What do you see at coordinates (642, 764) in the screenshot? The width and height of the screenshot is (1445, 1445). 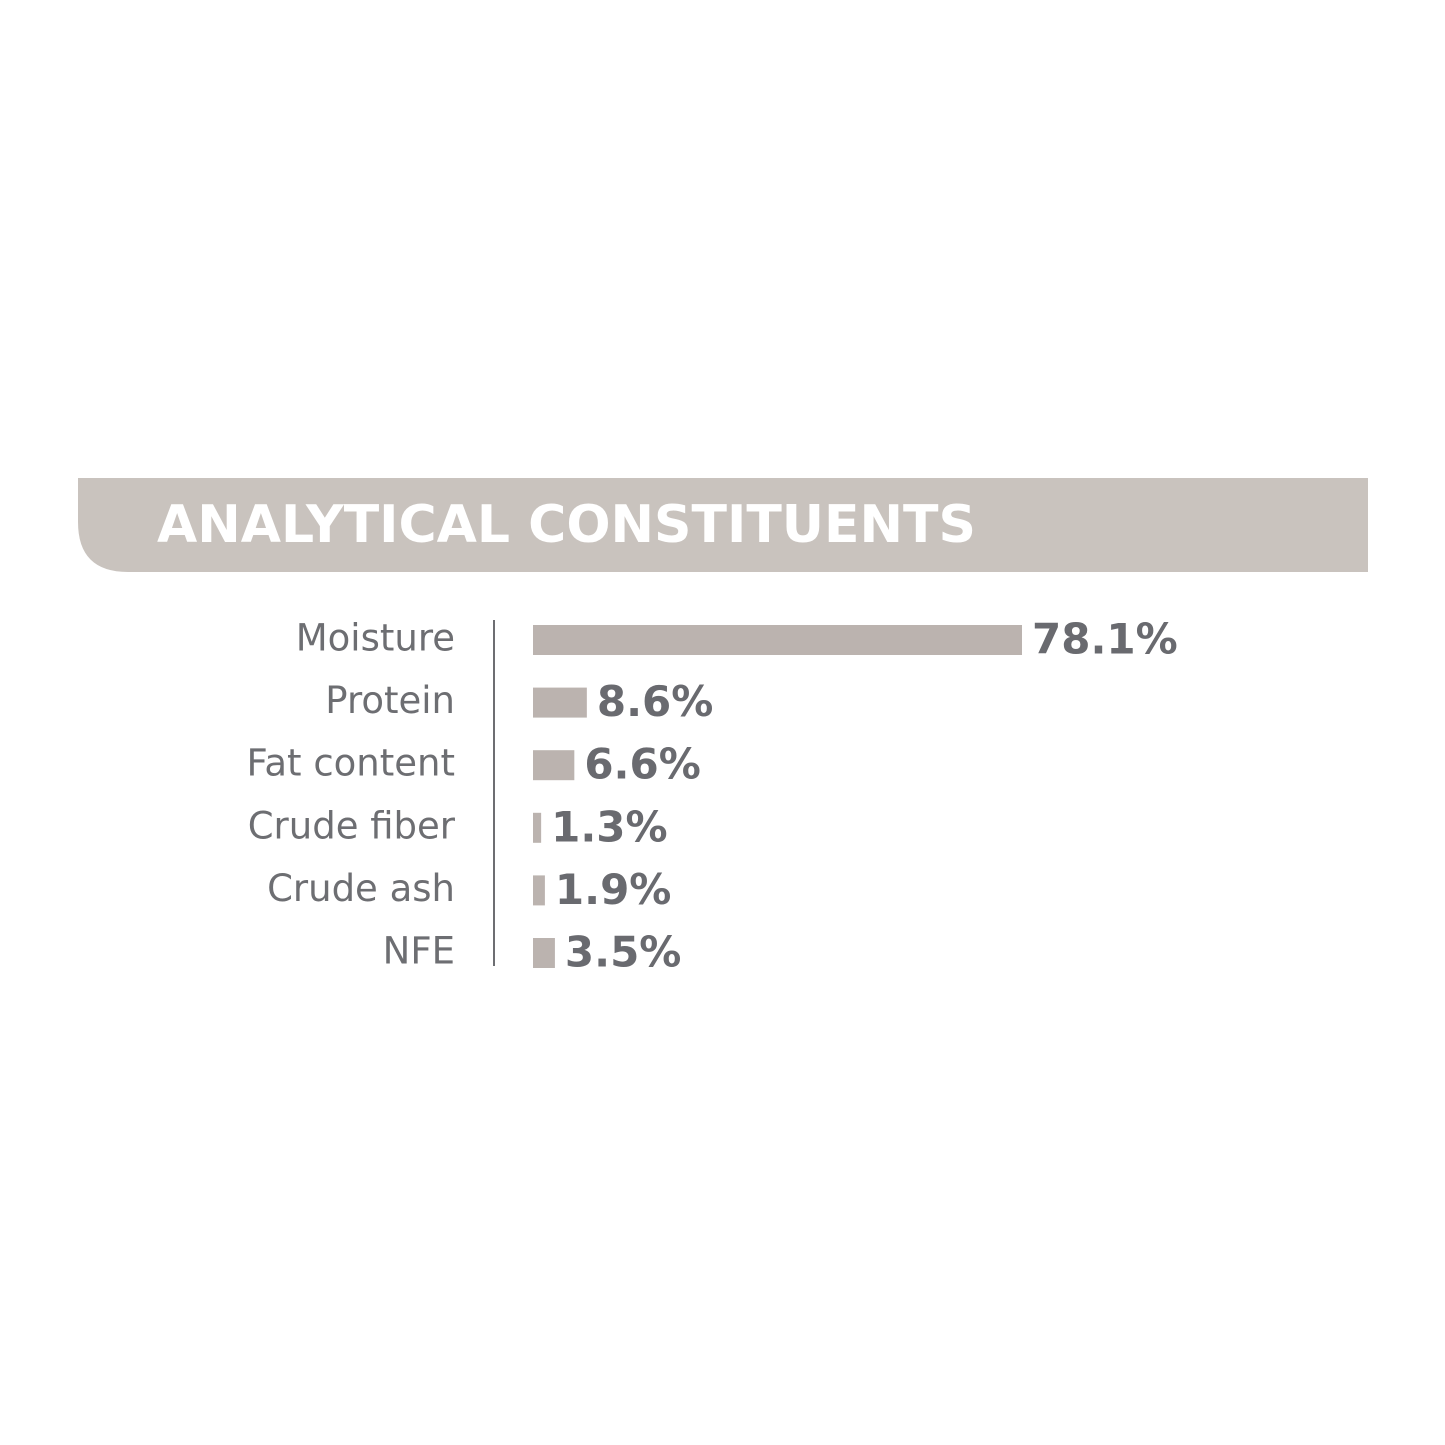 I see `value-label: 6.6%` at bounding box center [642, 764].